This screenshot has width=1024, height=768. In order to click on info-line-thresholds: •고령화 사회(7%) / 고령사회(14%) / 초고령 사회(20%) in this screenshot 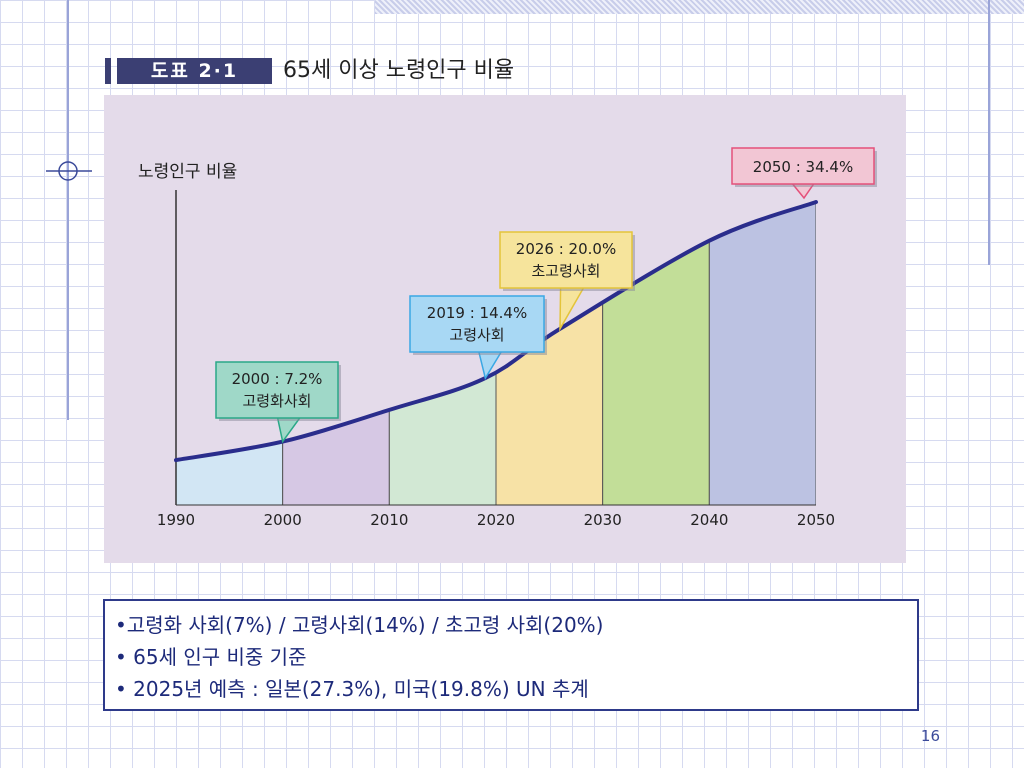, I will do `click(359, 625)`.